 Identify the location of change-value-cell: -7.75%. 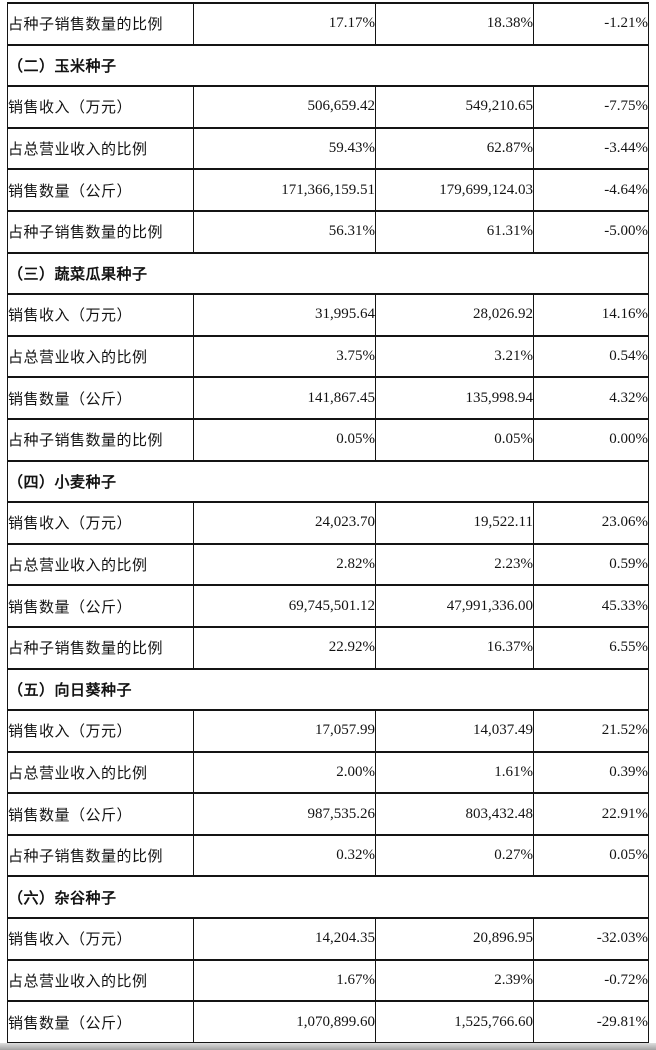
(591, 107).